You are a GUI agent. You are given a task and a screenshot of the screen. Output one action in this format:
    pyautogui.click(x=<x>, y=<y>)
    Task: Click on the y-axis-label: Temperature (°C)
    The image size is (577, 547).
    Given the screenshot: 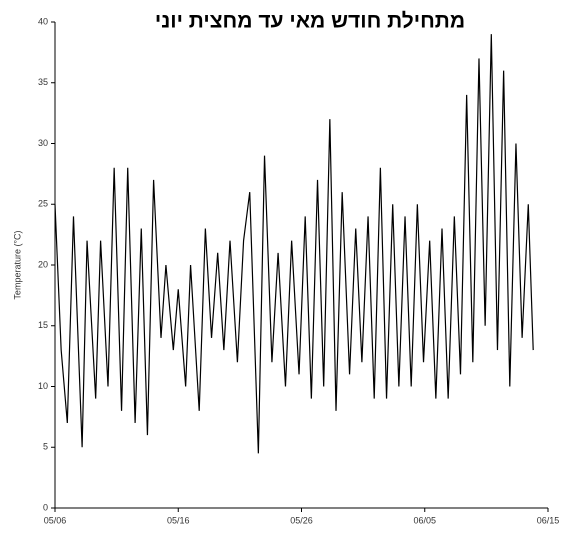 What is the action you would take?
    pyautogui.click(x=17, y=264)
    